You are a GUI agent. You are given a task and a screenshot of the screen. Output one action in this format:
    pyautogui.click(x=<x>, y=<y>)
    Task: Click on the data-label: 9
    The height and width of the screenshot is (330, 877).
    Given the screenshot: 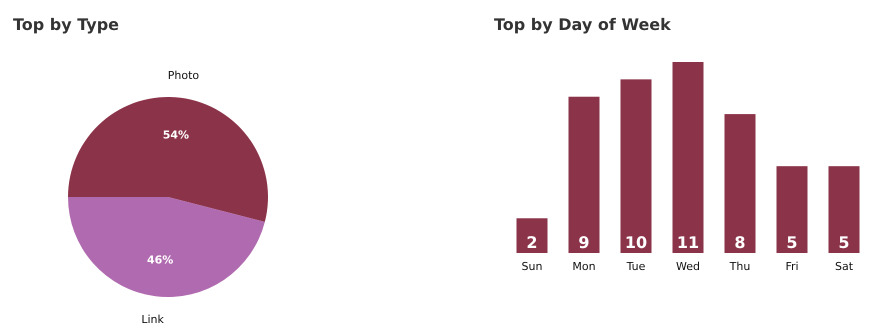 What is the action you would take?
    pyautogui.click(x=584, y=242)
    